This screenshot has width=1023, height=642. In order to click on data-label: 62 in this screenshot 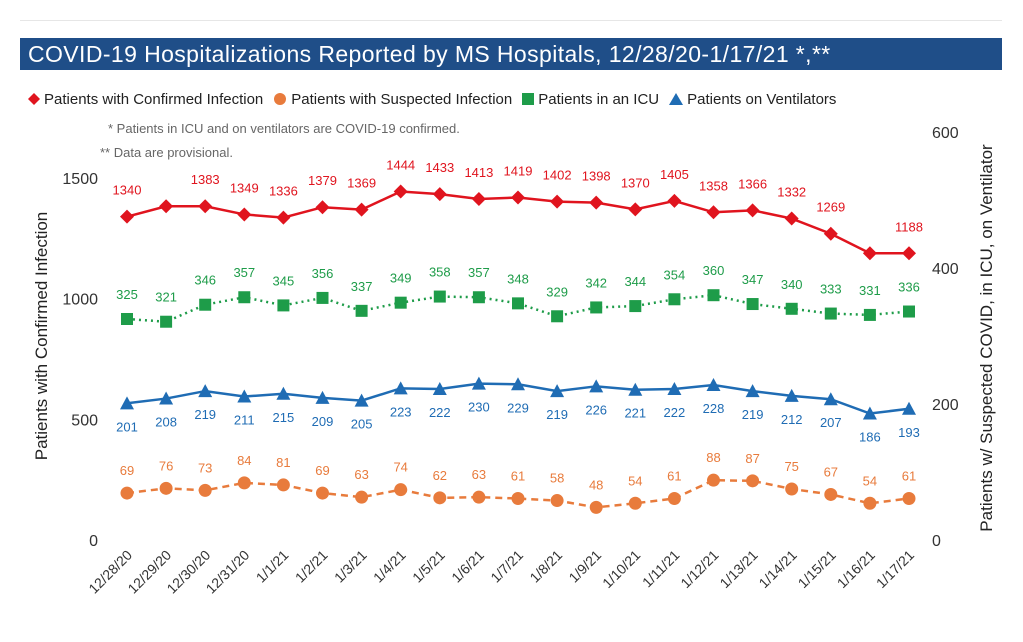, I will do `click(440, 475)`.